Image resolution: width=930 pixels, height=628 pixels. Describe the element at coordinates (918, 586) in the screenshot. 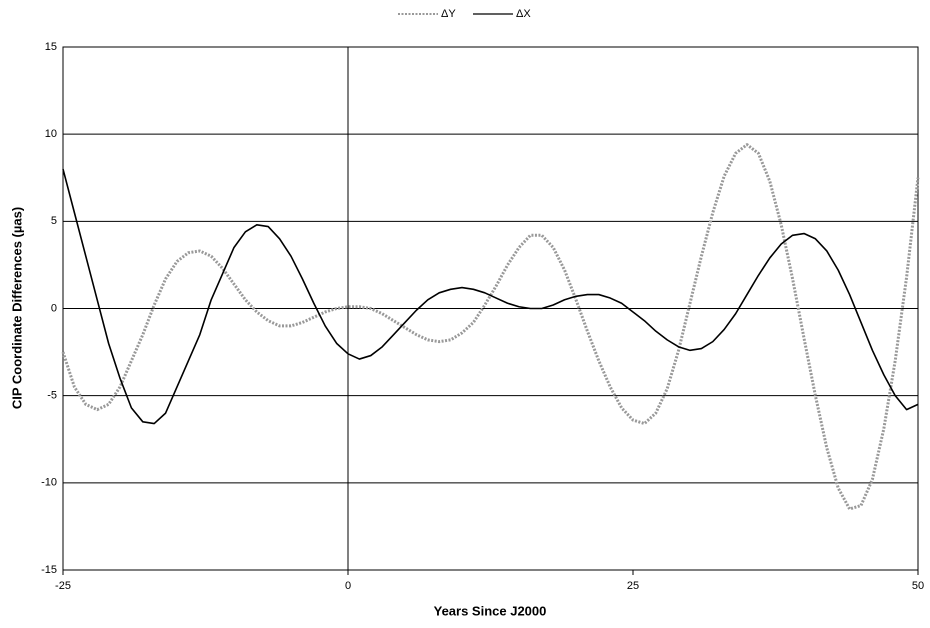

I see `x-tick-label: 50` at that location.